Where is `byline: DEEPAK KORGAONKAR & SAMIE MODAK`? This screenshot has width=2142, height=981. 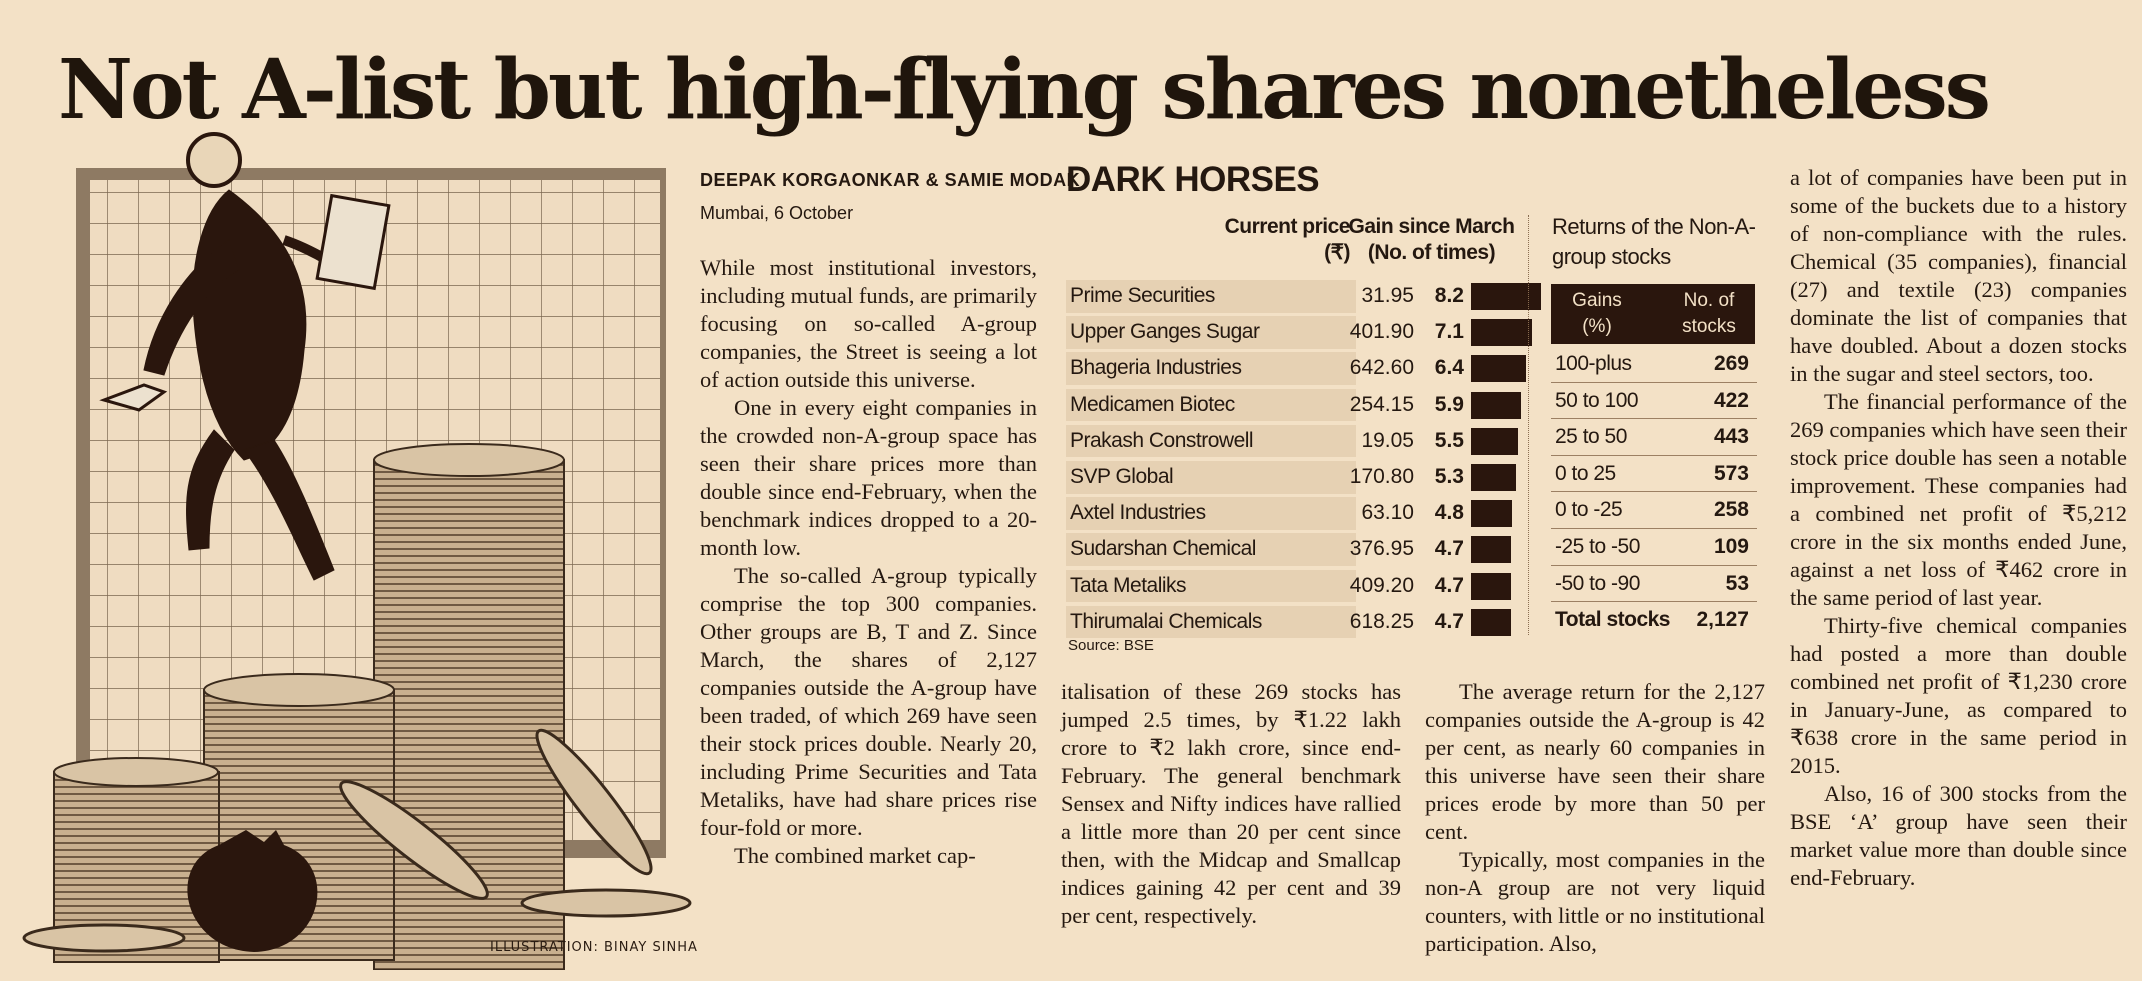 byline: DEEPAK KORGAONKAR & SAMIE MODAK is located at coordinates (890, 180).